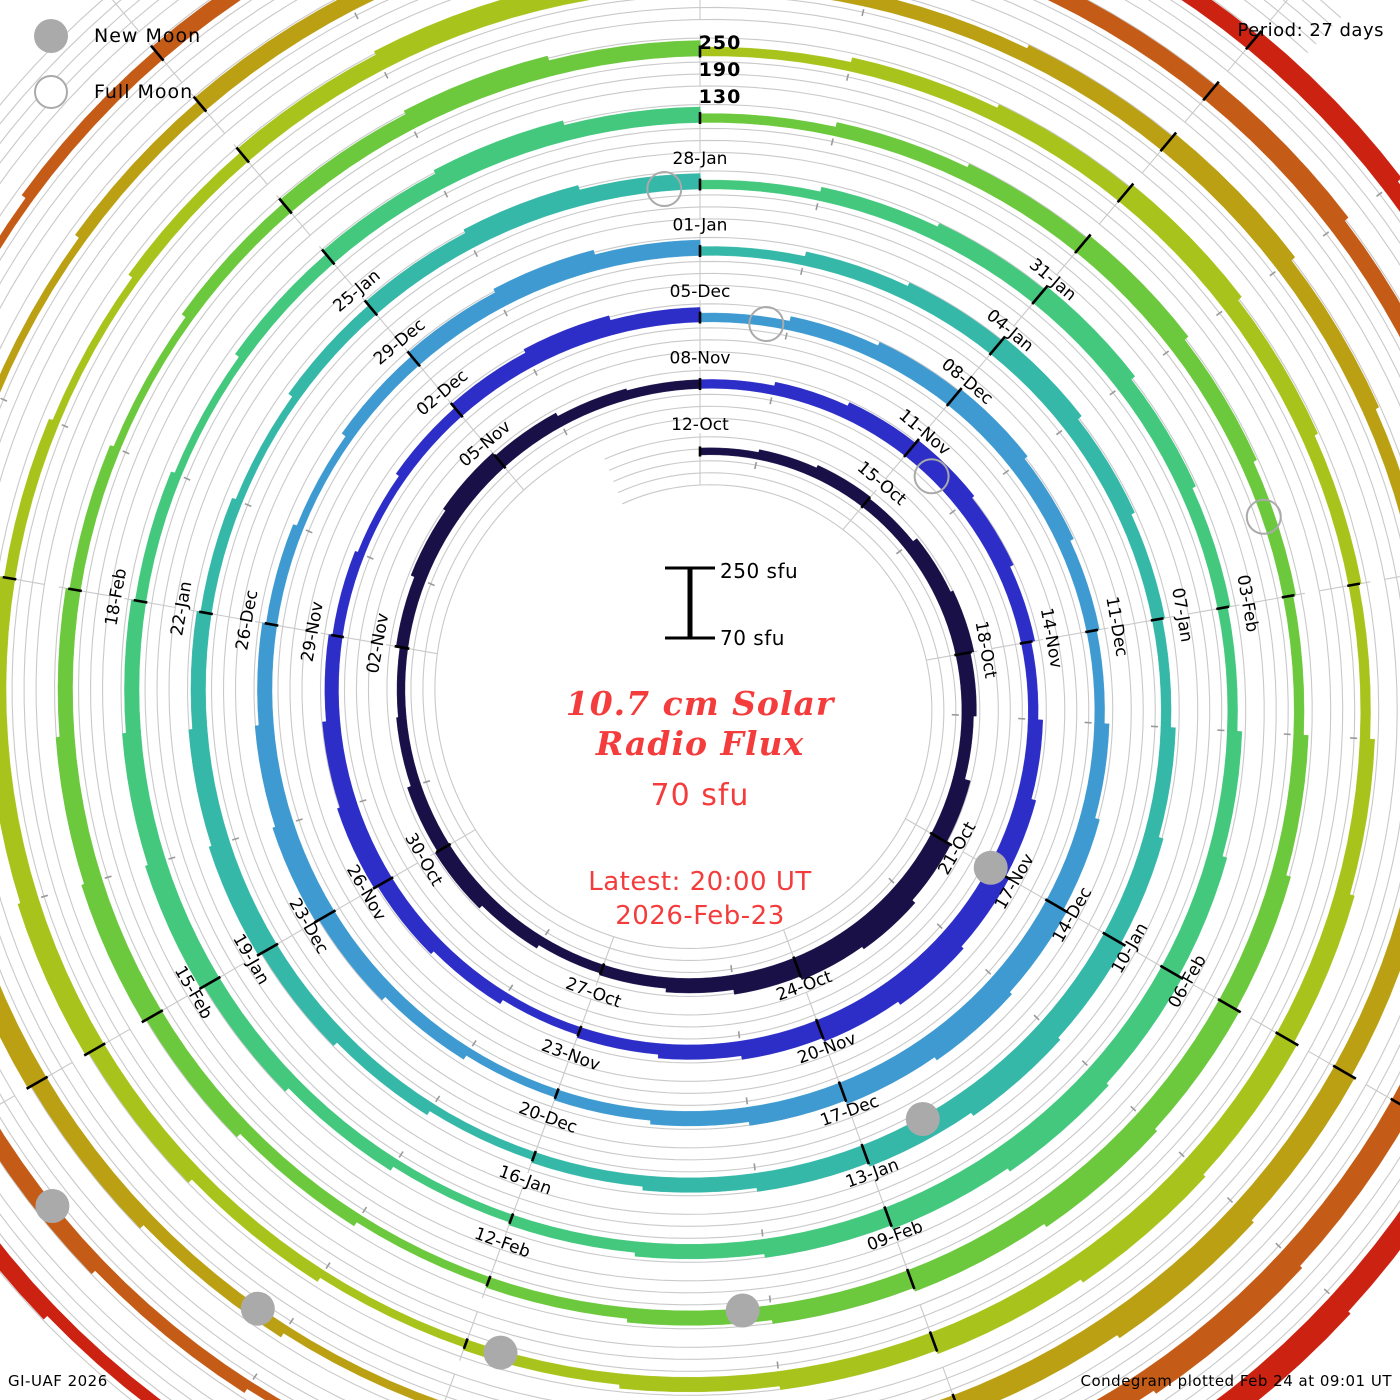 The width and height of the screenshot is (1400, 1400). Describe the element at coordinates (58, 1381) in the screenshot. I see `footer-credit: GI-UAF 2026` at that location.